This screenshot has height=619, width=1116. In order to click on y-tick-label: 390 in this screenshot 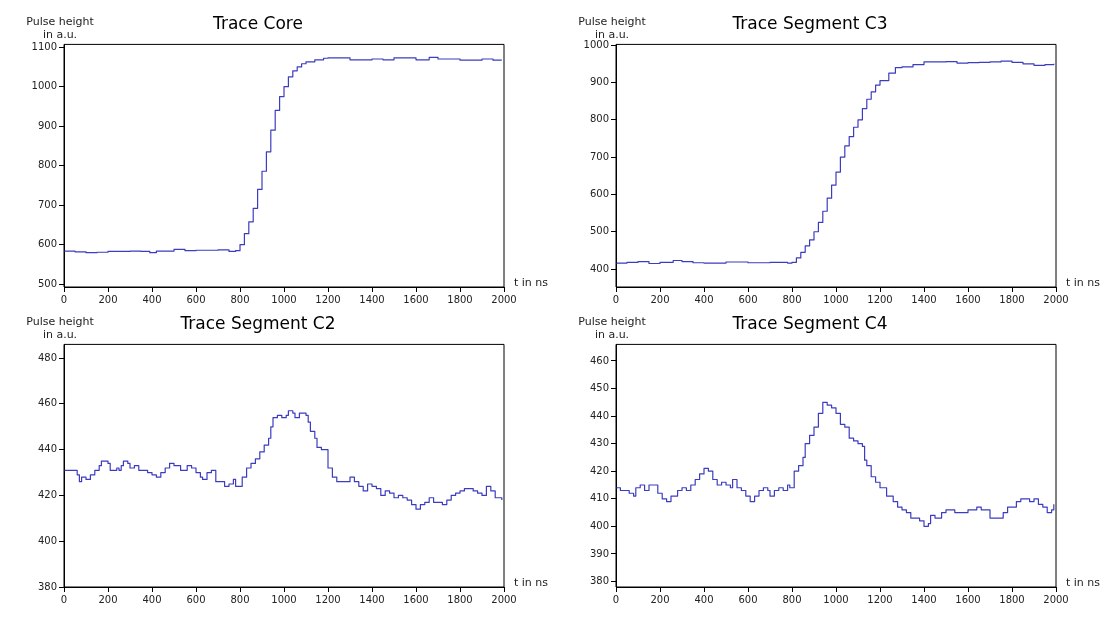, I will do `click(599, 553)`.